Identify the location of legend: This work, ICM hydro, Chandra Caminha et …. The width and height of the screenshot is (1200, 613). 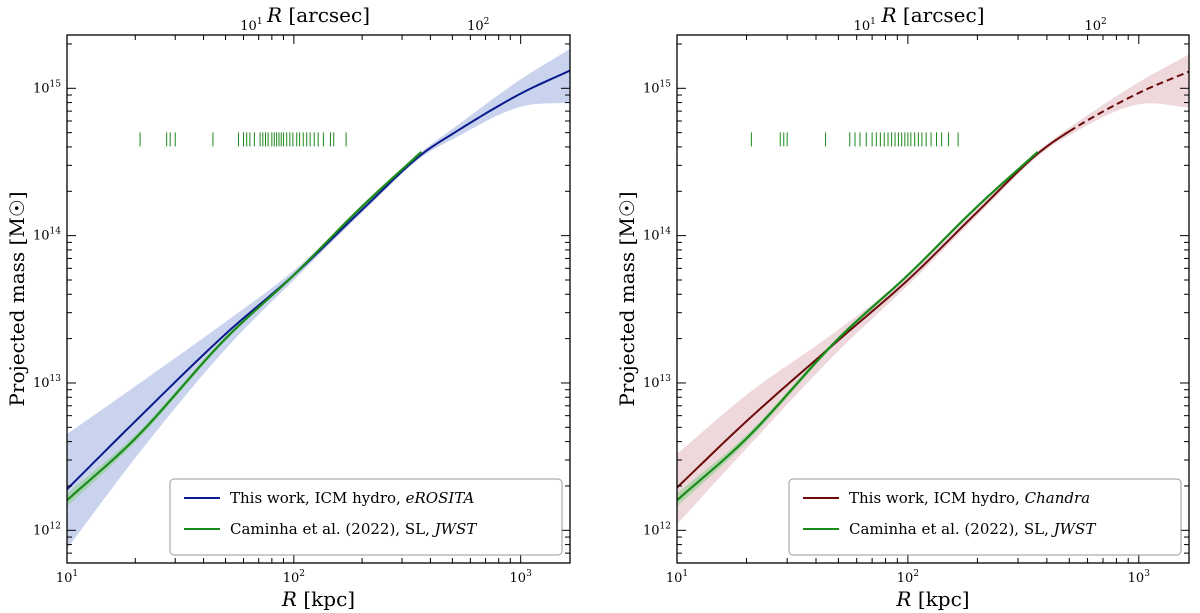
(985, 517).